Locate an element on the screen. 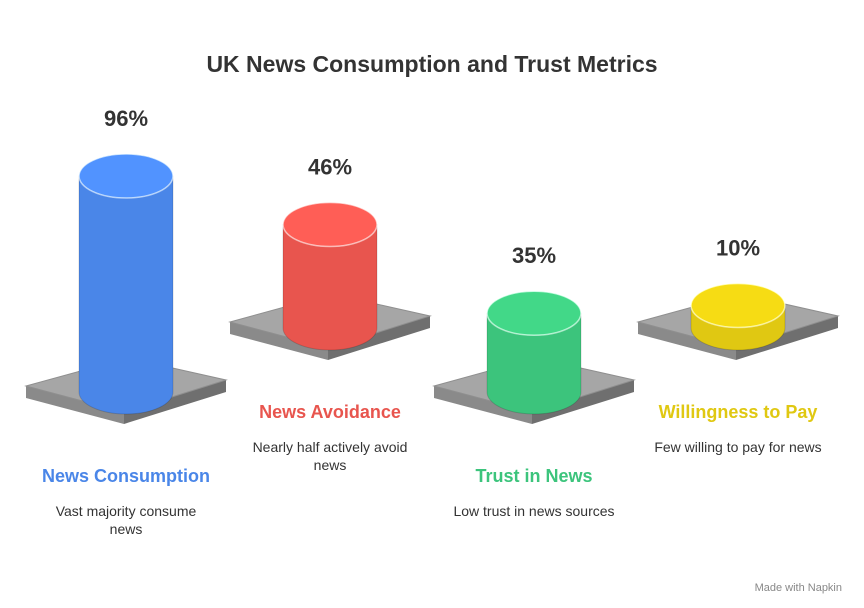 This screenshot has width=864, height=608. description: Nearly half actively avoid news is located at coordinates (330, 456).